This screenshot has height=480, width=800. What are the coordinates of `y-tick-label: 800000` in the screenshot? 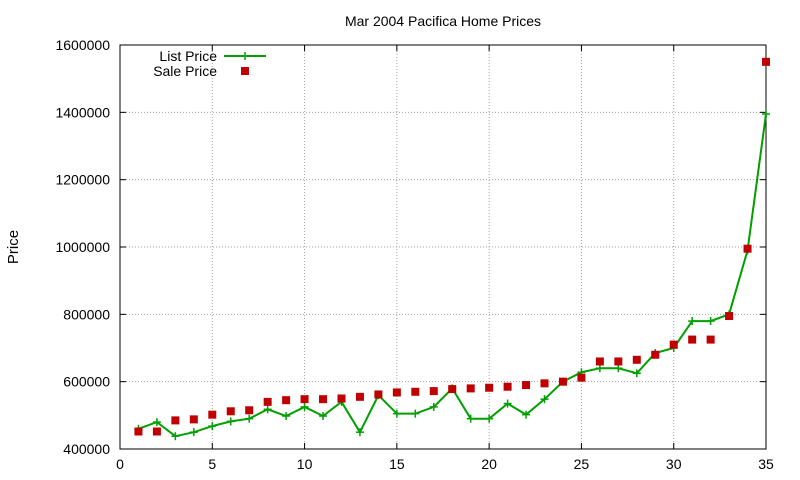 It's located at (86, 314).